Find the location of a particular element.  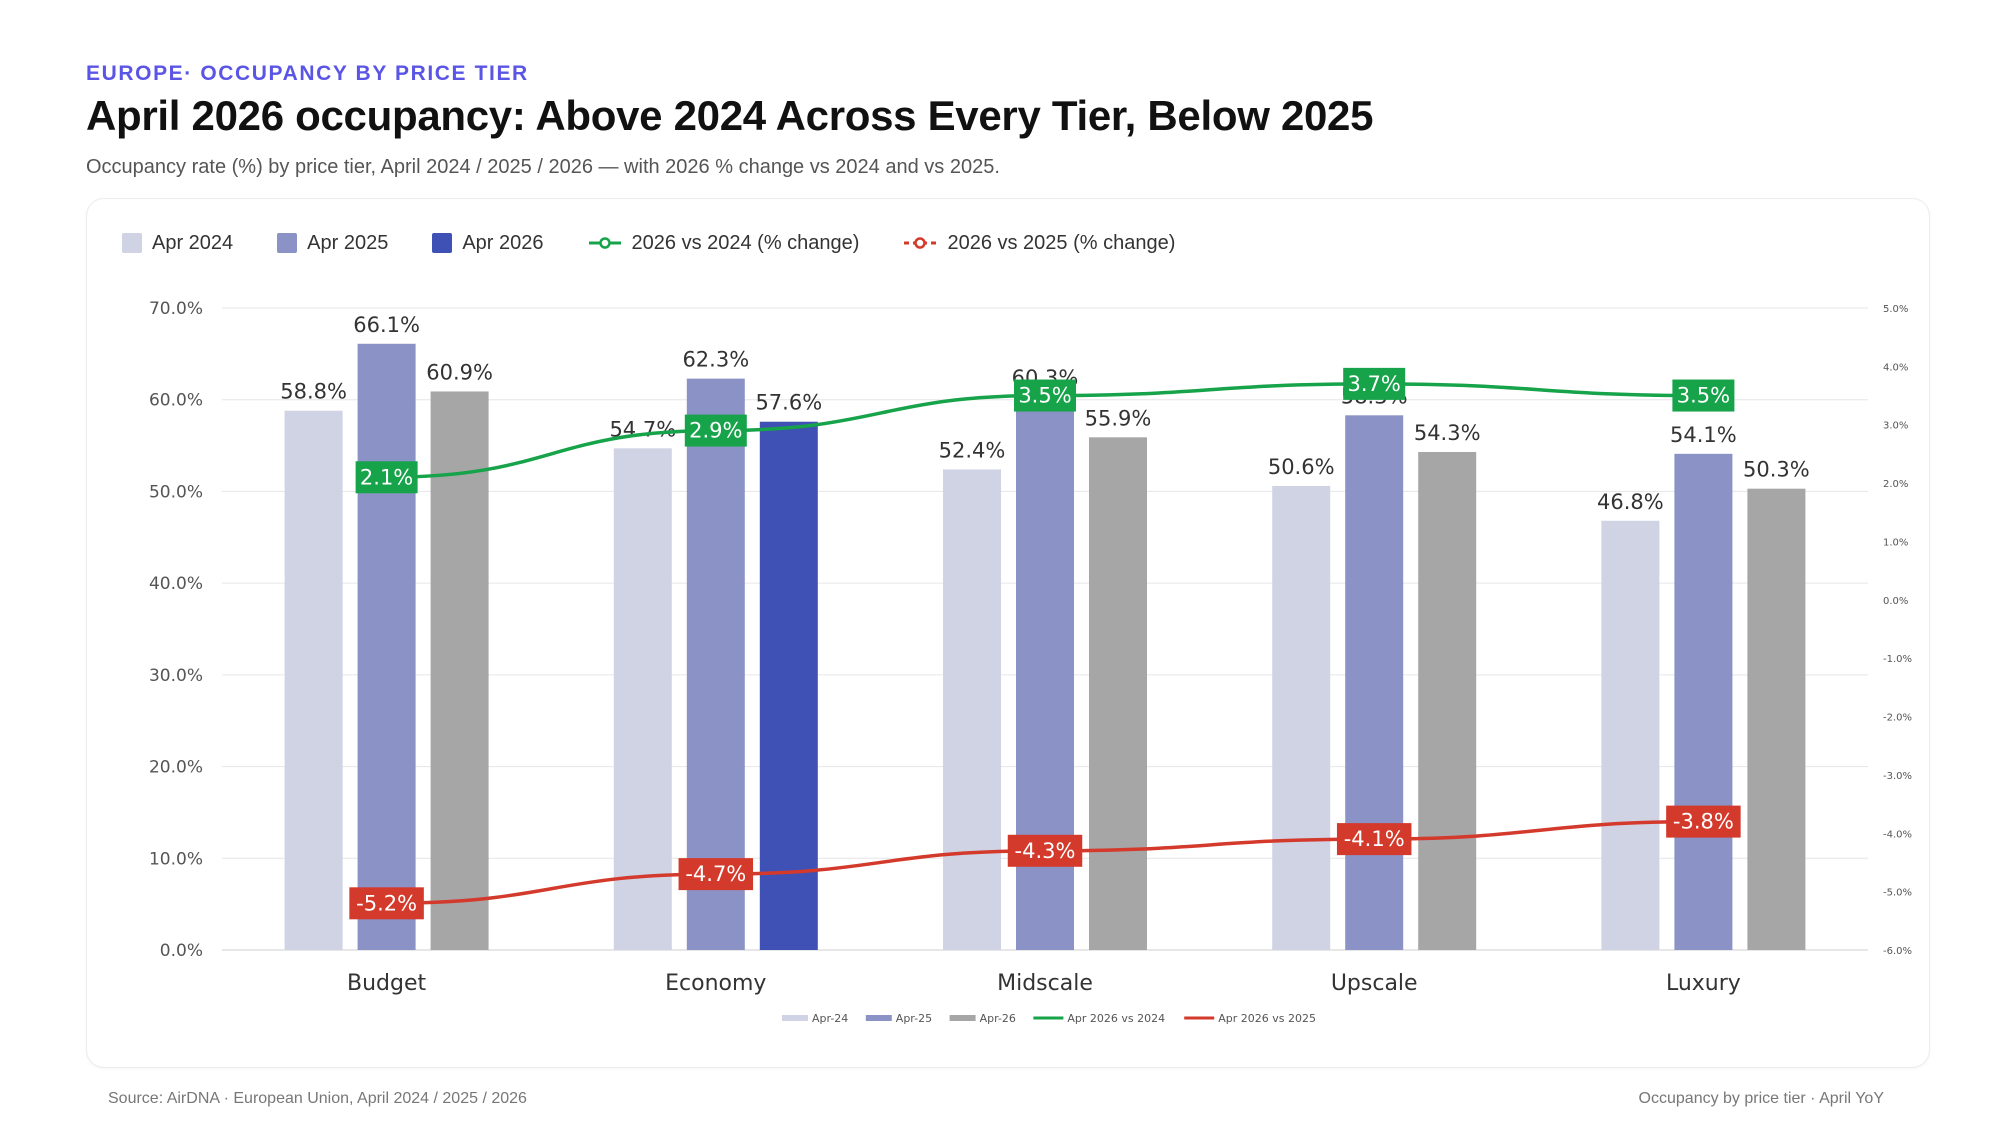

y2-tick-label: 3.0% is located at coordinates (1895, 426).